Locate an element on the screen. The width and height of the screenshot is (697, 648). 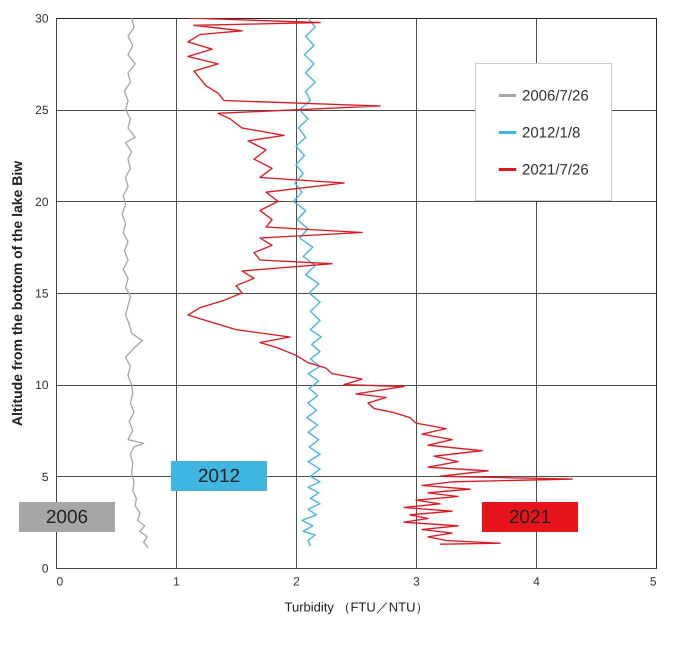
x-tick-label: 0 is located at coordinates (60, 581).